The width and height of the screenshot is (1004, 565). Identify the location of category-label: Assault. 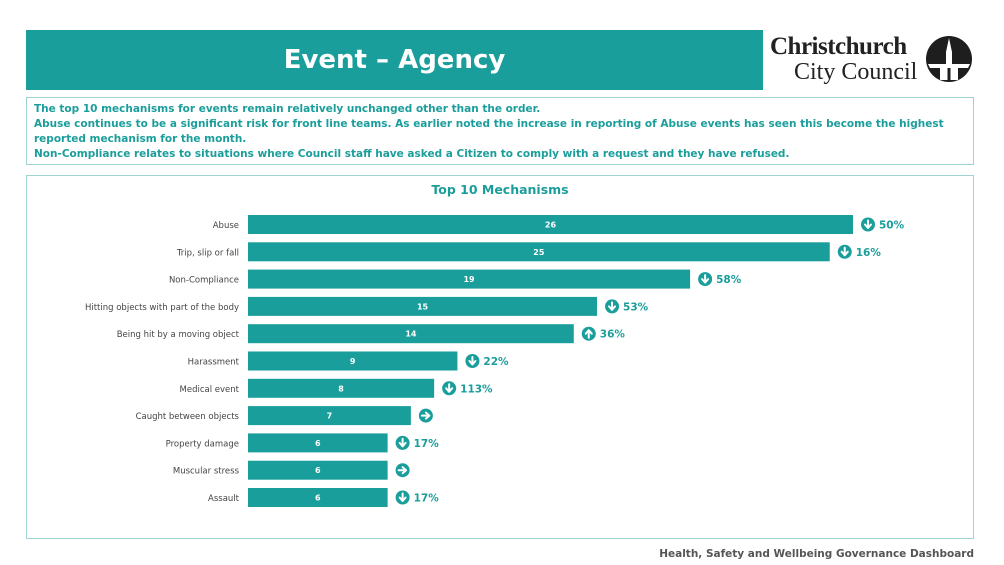
(224, 499).